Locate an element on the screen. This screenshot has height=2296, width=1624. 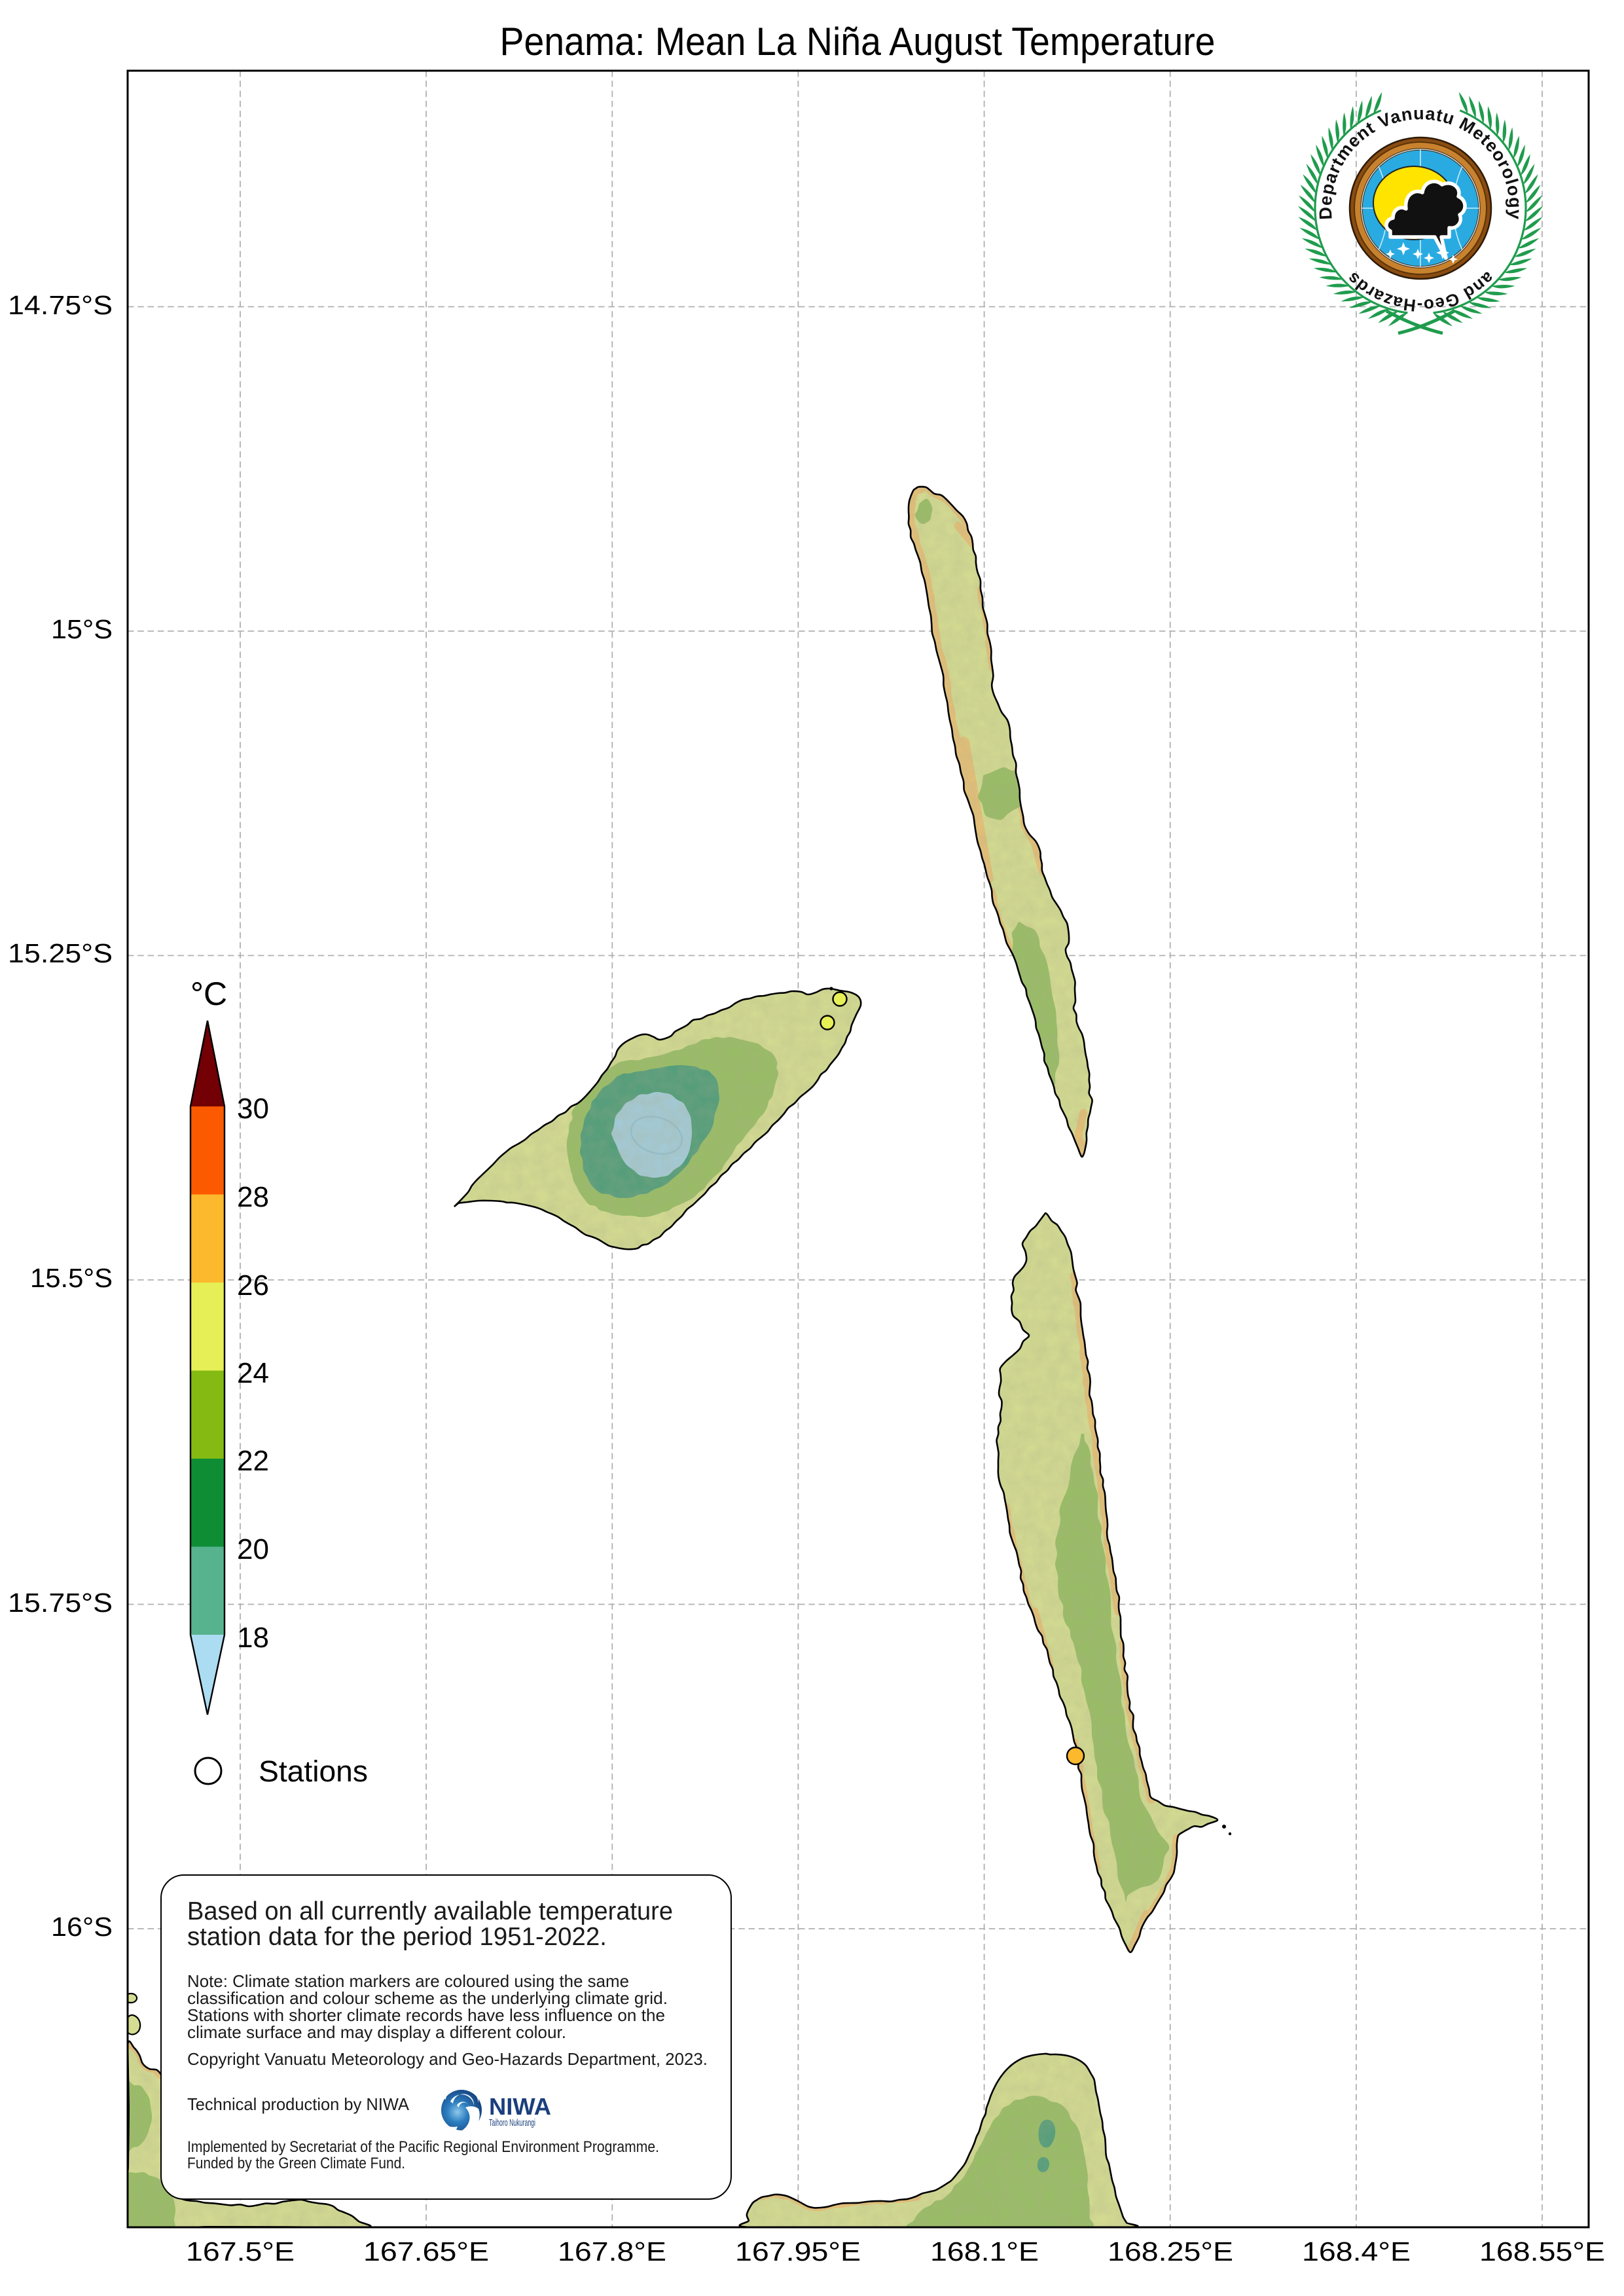
svg-text: 20 is located at coordinates (253, 1549).